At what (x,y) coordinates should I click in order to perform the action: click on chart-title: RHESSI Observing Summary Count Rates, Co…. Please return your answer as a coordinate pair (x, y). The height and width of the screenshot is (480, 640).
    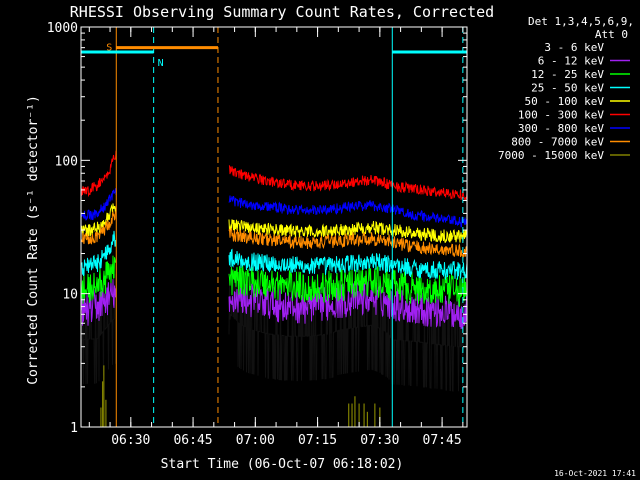
    Looking at the image, I should click on (282, 12).